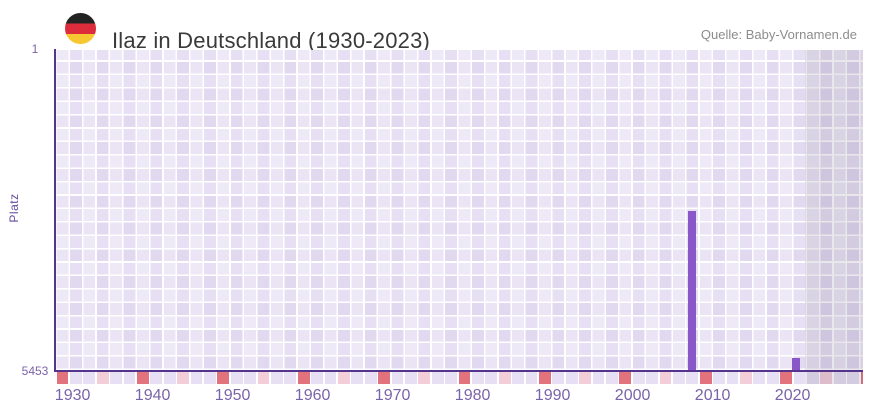 The image size is (873, 412). I want to click on x-axis-label: 1970, so click(392, 395).